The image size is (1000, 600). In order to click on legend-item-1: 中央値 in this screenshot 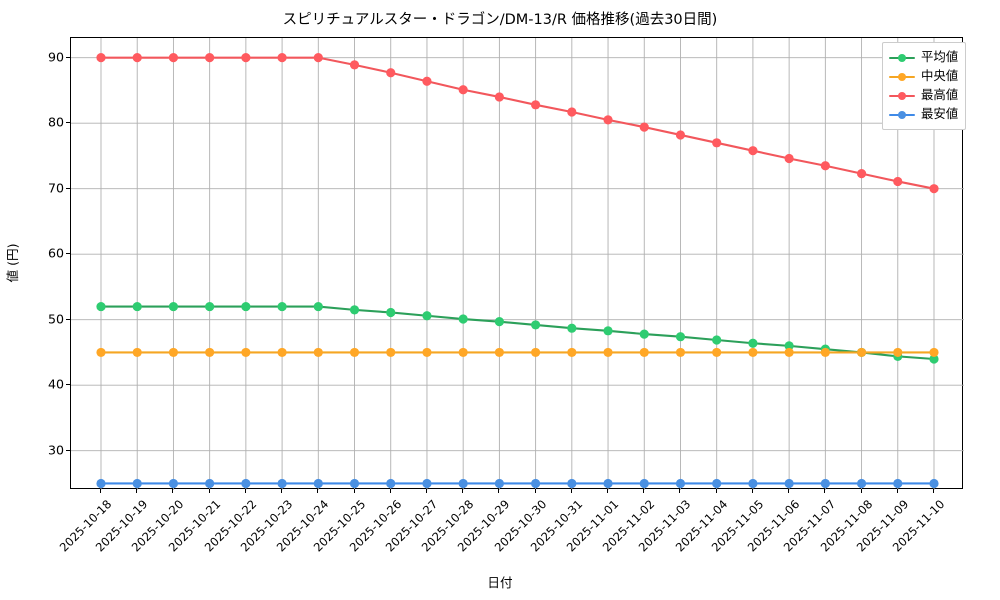, I will do `click(923, 76)`.